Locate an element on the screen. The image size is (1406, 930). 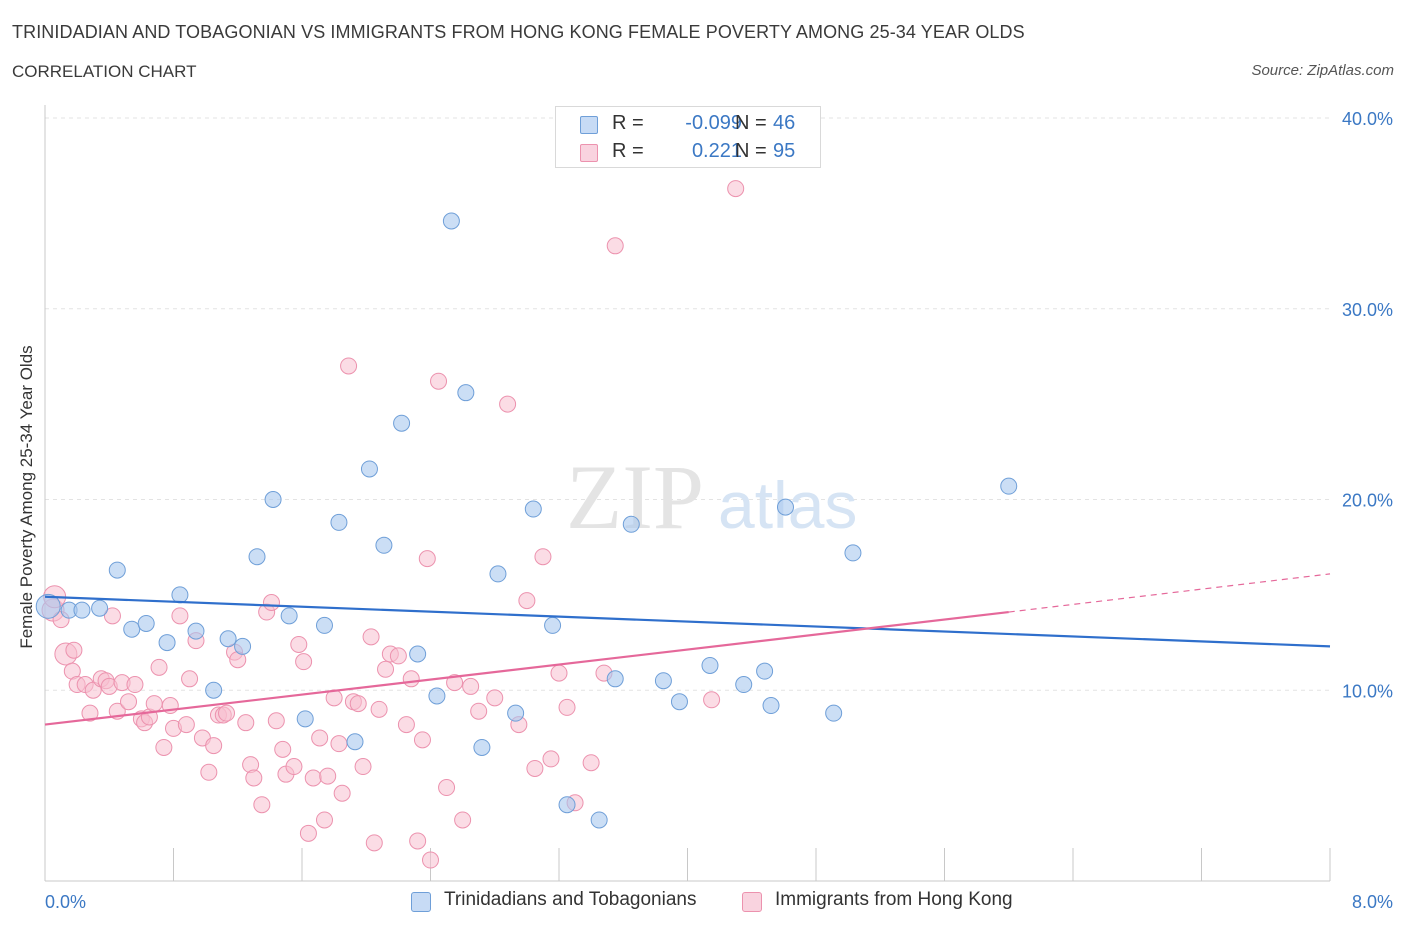
legend-label: Trinidadians and Tobagonians is located at coordinates (570, 899).